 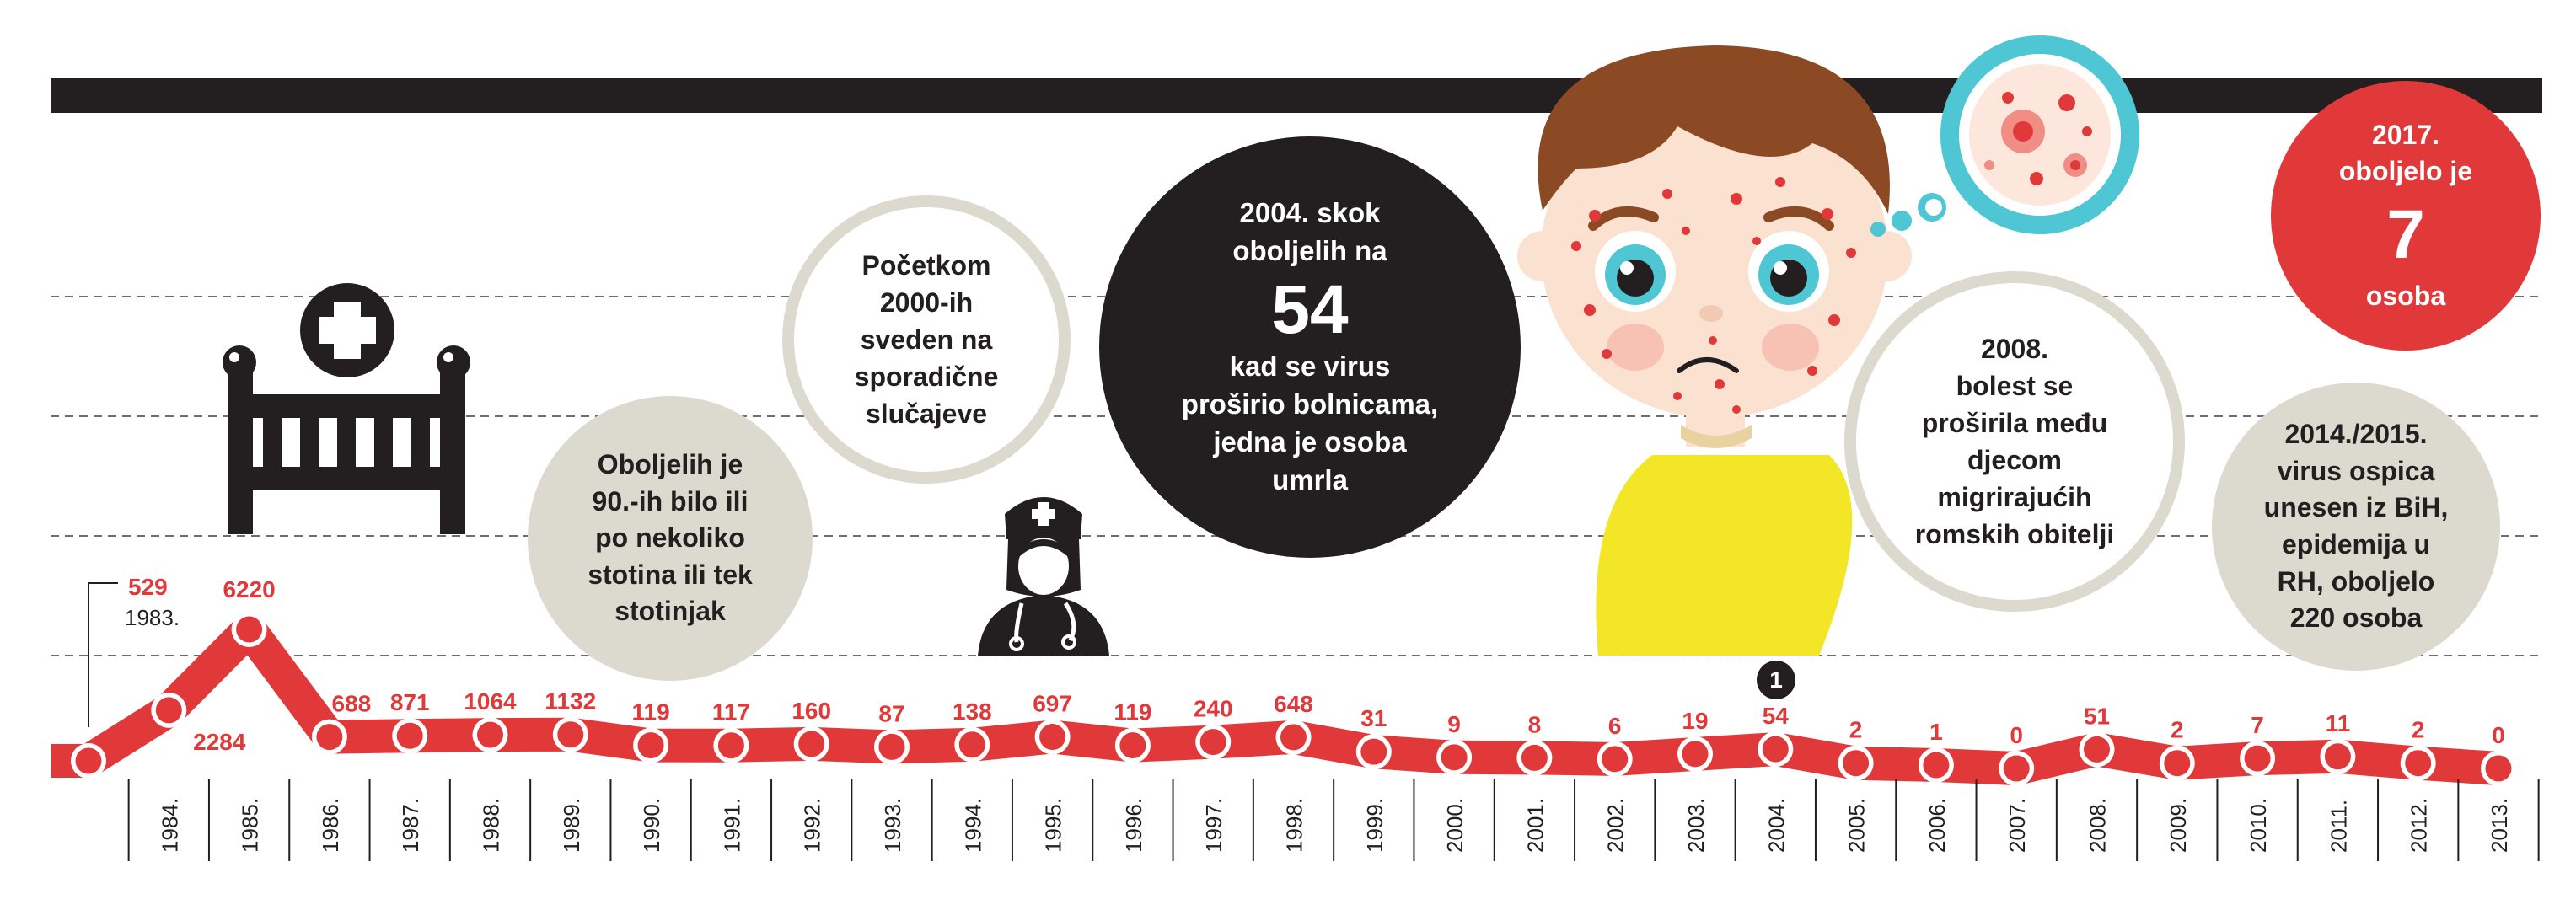 I want to click on bubble-2017-number: 7, so click(x=2405, y=234).